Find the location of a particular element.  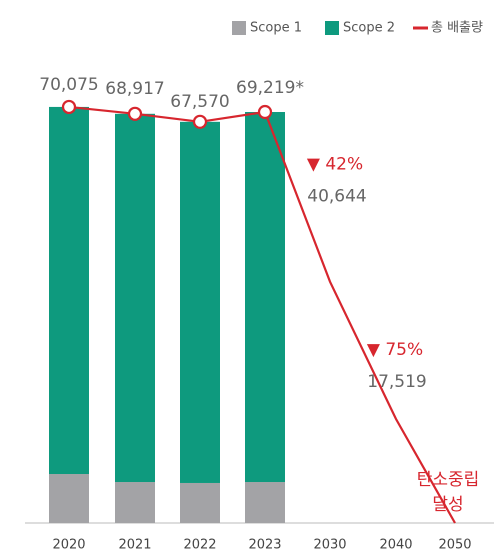

value-label: 69,219* is located at coordinates (270, 88).